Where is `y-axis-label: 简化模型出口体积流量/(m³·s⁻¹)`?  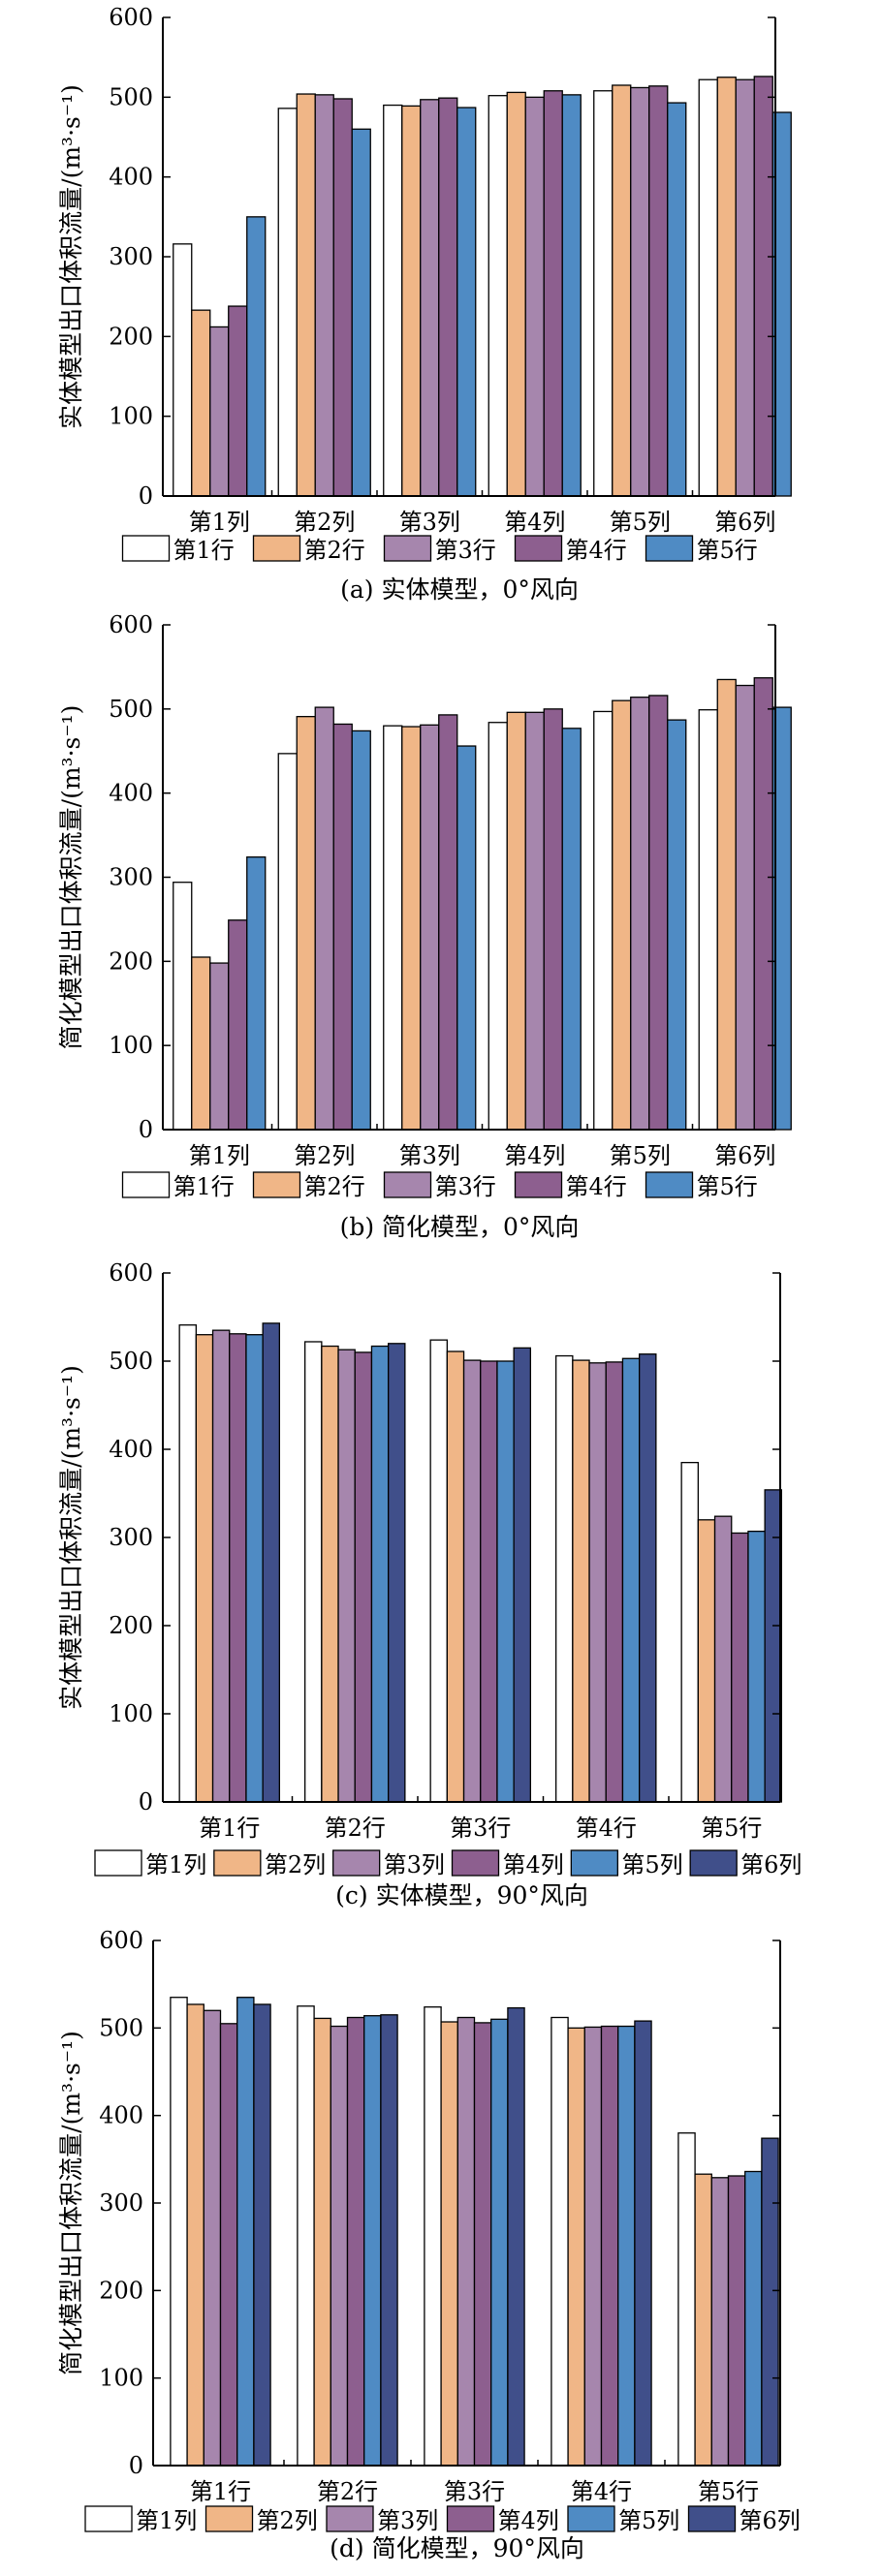
y-axis-label: 简化模型出口体积流量/(m³·s⁻¹) is located at coordinates (71, 877).